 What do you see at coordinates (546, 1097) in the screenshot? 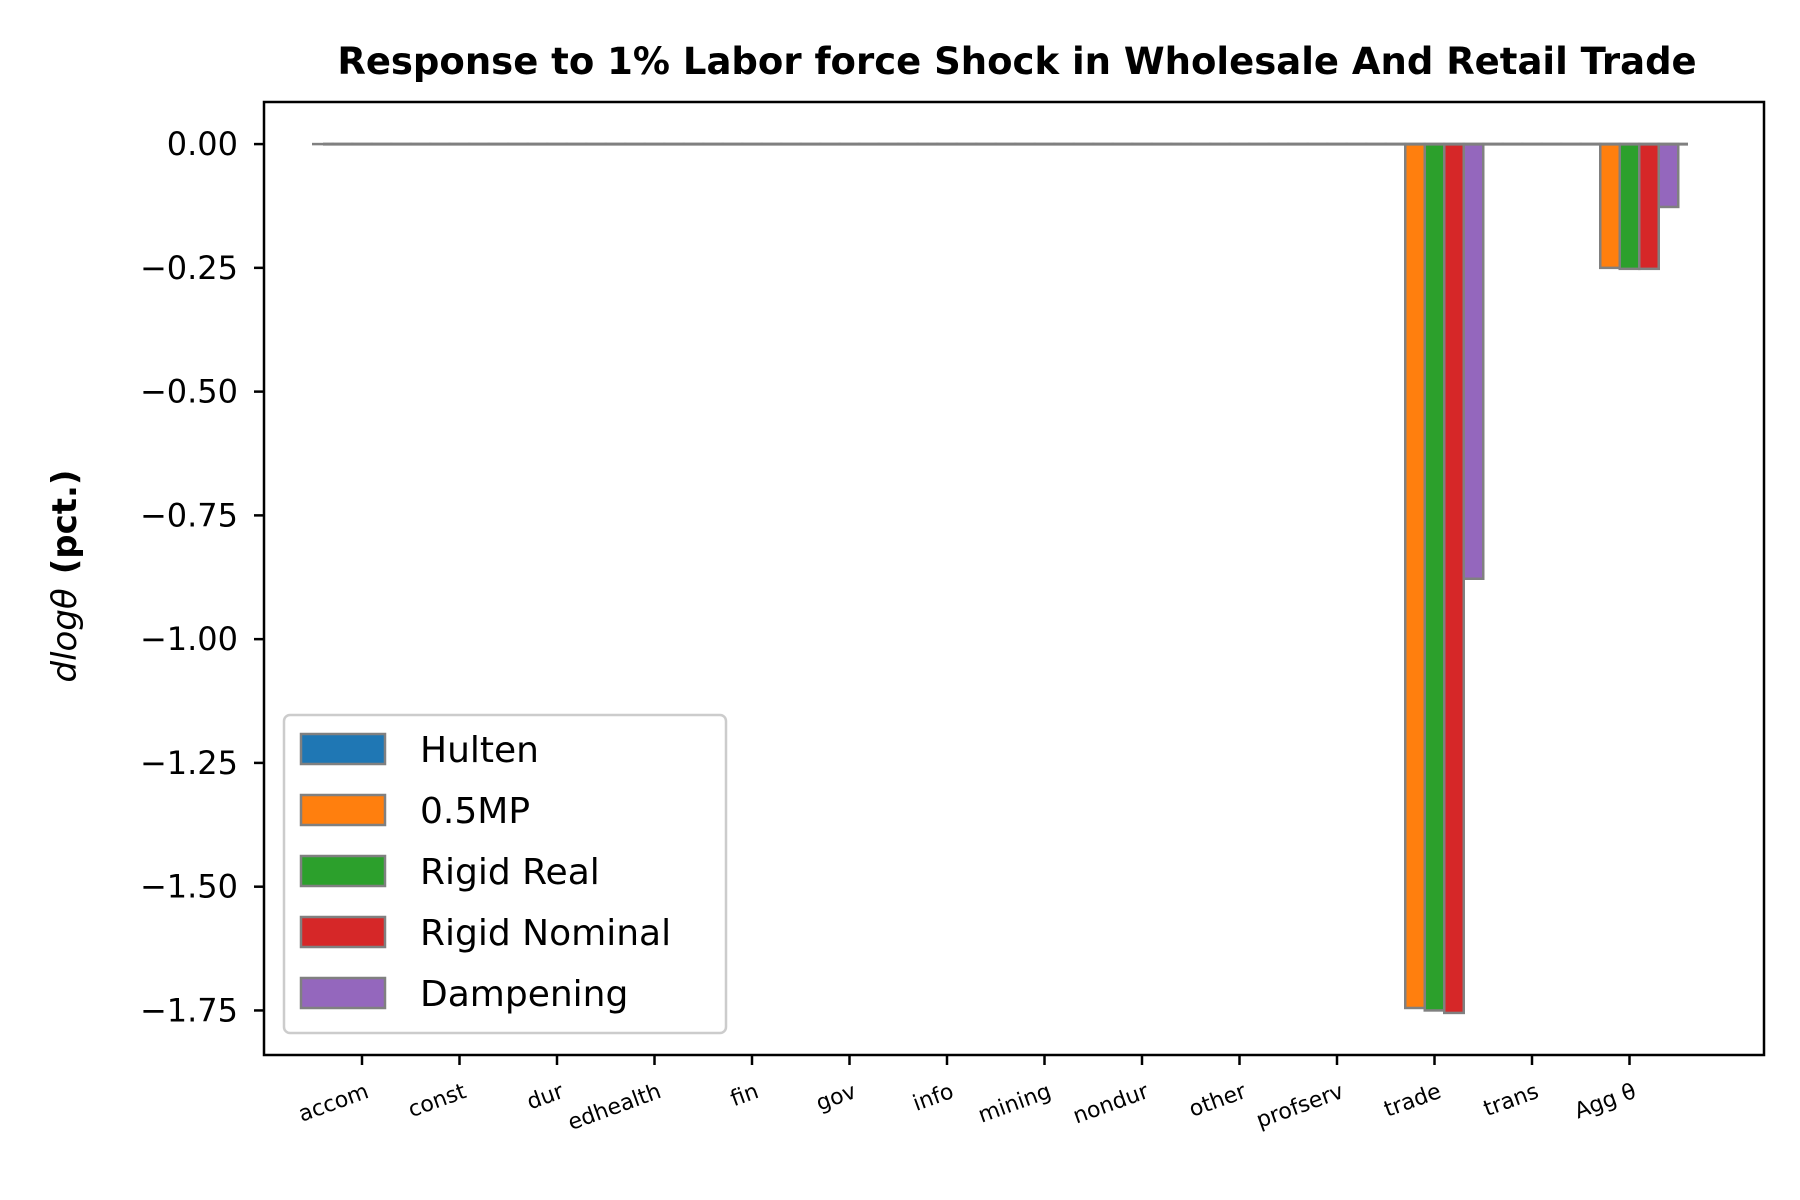
I see `x-tick-label-2: dur` at bounding box center [546, 1097].